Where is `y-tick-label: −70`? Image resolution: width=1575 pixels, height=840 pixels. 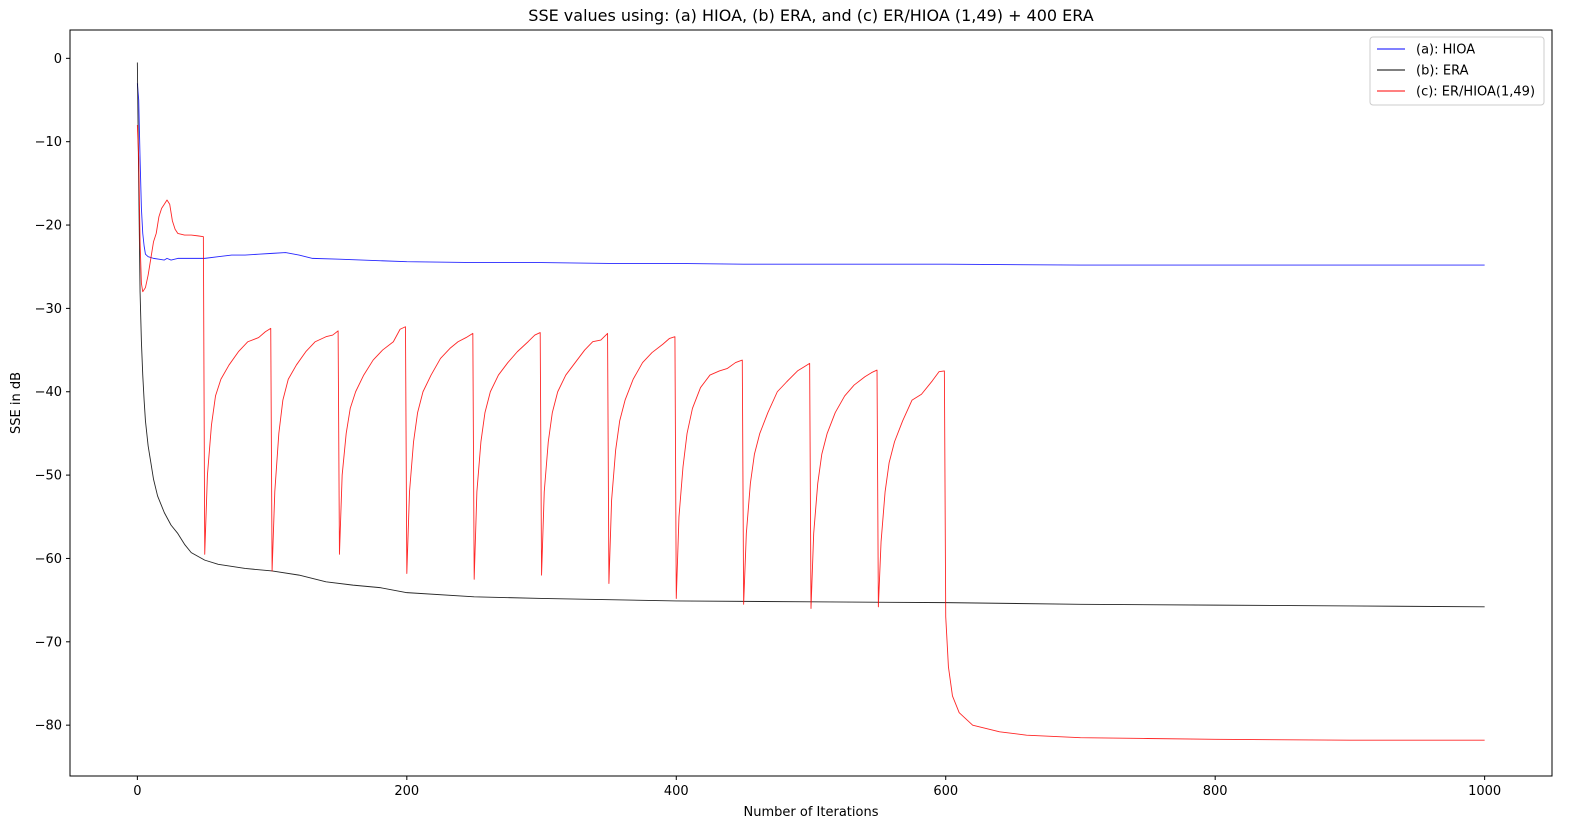 y-tick-label: −70 is located at coordinates (48, 642).